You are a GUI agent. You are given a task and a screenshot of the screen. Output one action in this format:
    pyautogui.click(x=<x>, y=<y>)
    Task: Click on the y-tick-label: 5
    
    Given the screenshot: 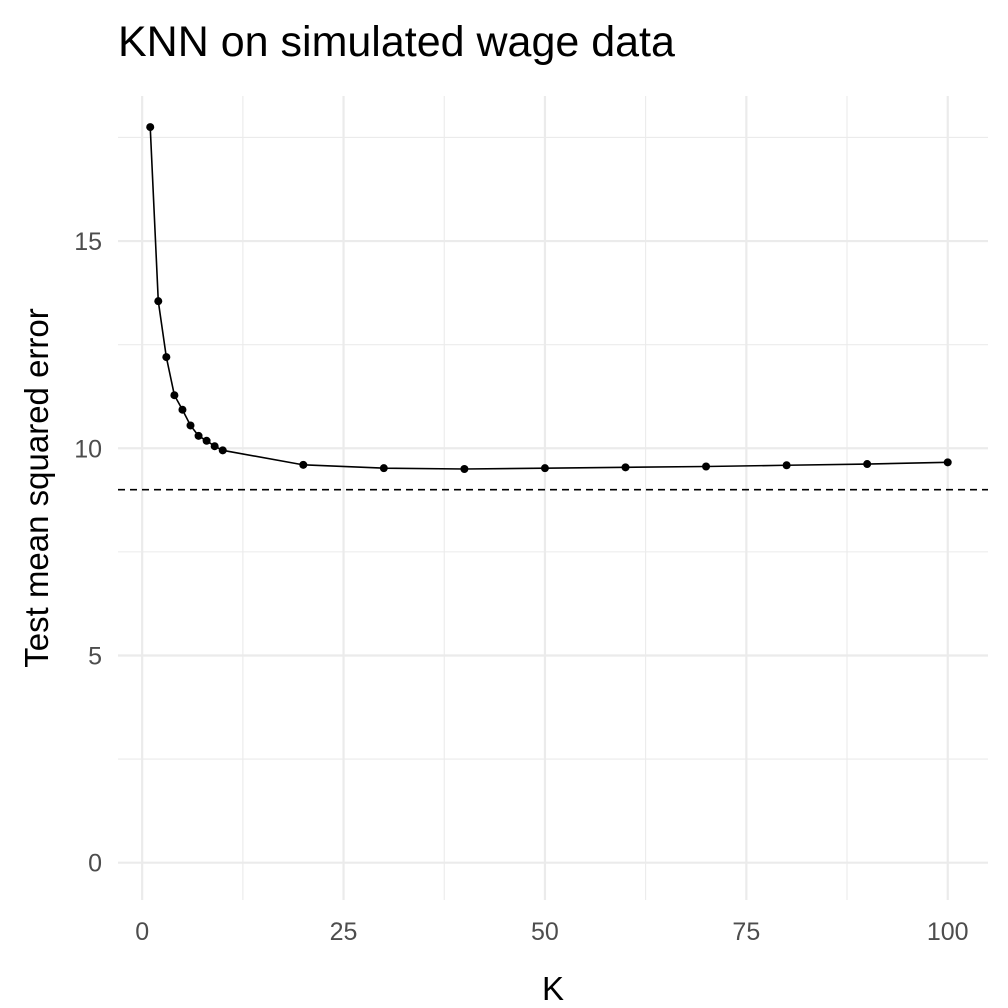 What is the action you would take?
    pyautogui.click(x=95, y=656)
    